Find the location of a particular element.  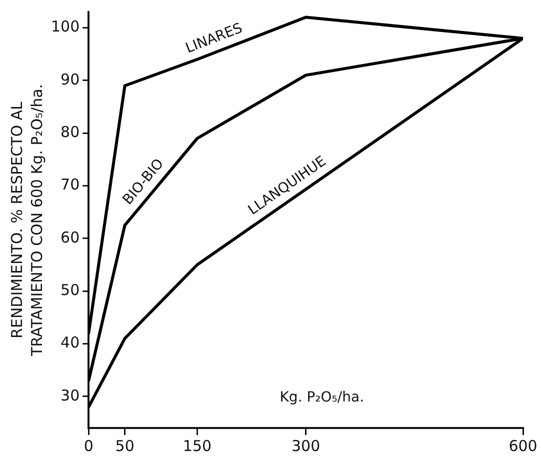

x-tick-label: 150 is located at coordinates (197, 445).